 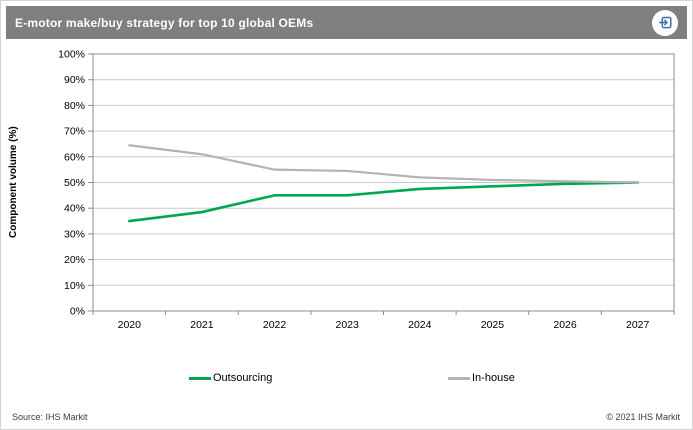 What do you see at coordinates (74, 132) in the screenshot?
I see `y-tick-label: 70%` at bounding box center [74, 132].